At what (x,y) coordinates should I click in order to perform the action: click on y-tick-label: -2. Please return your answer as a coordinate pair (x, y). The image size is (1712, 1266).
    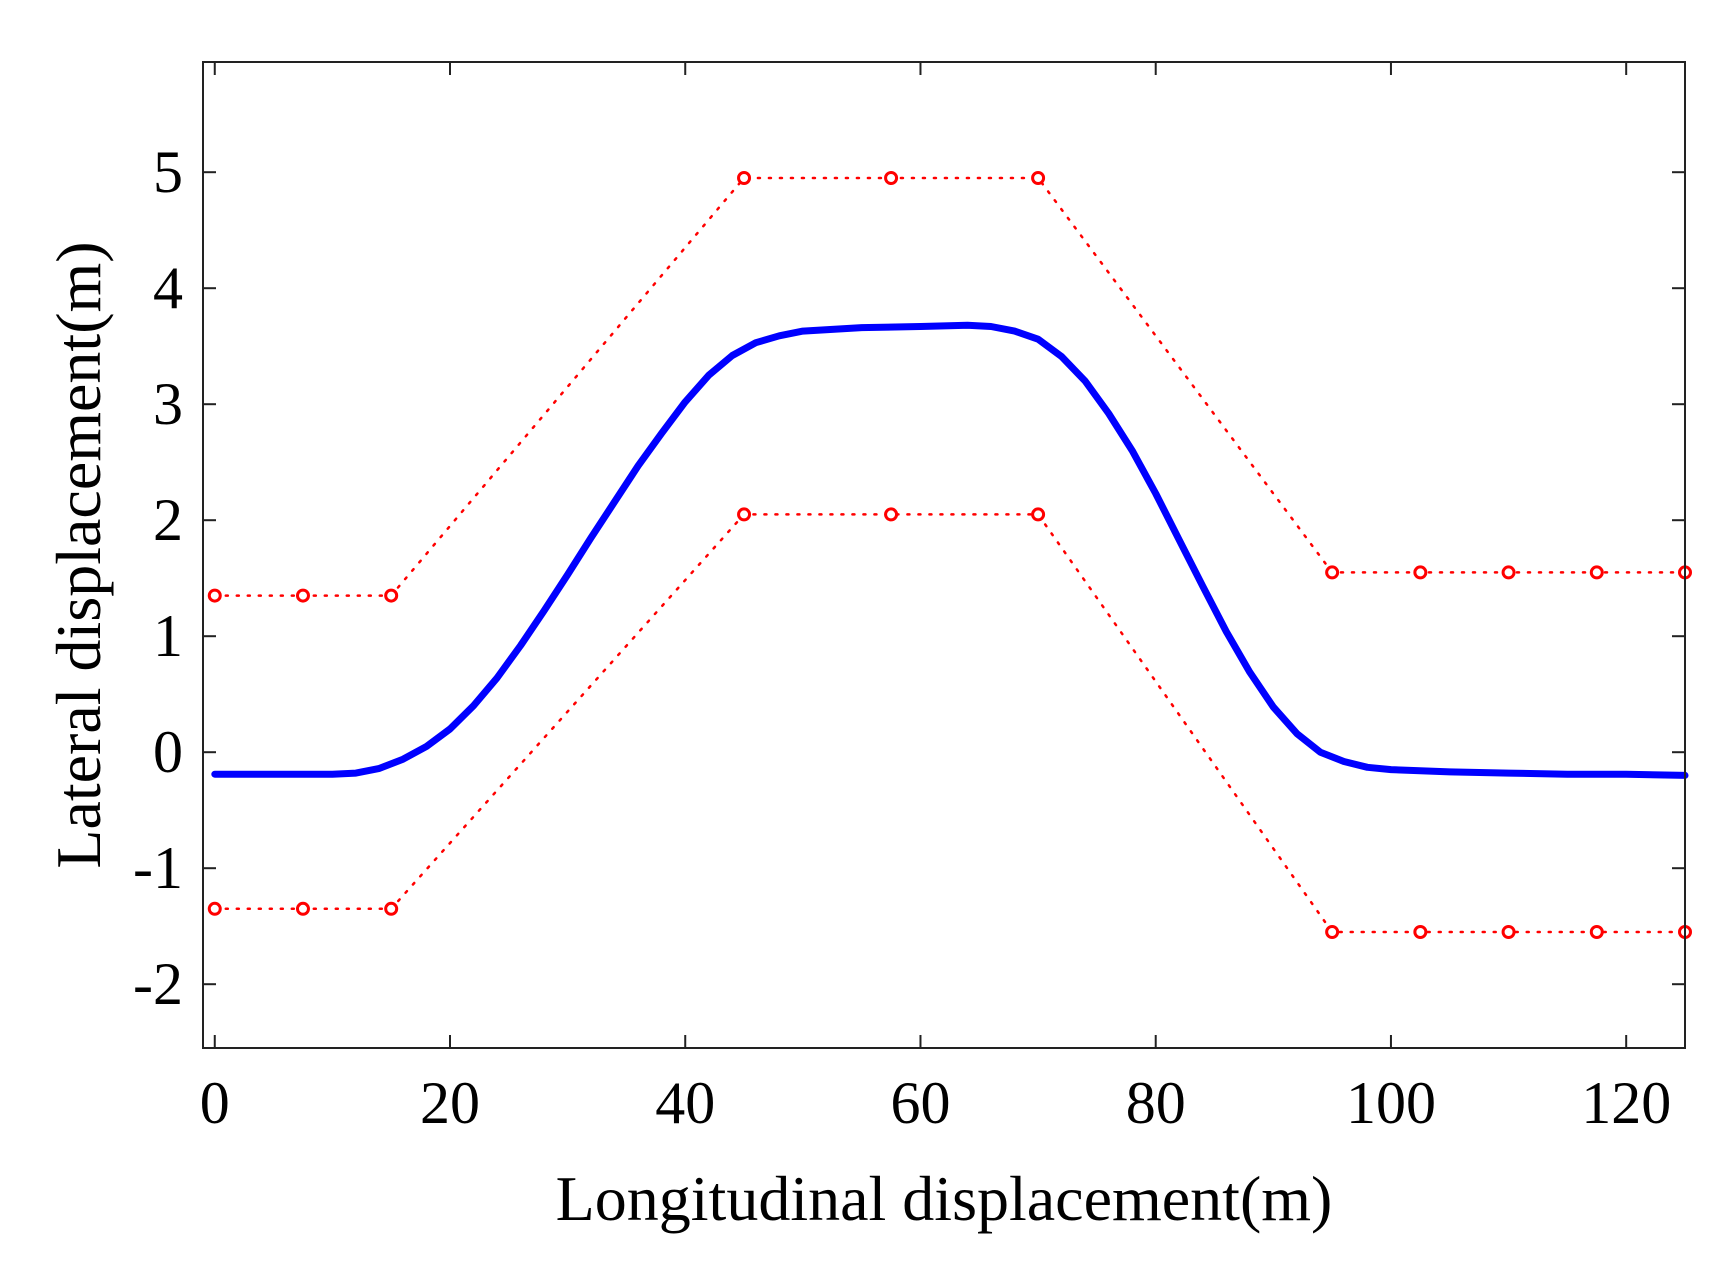
    Looking at the image, I should click on (158, 984).